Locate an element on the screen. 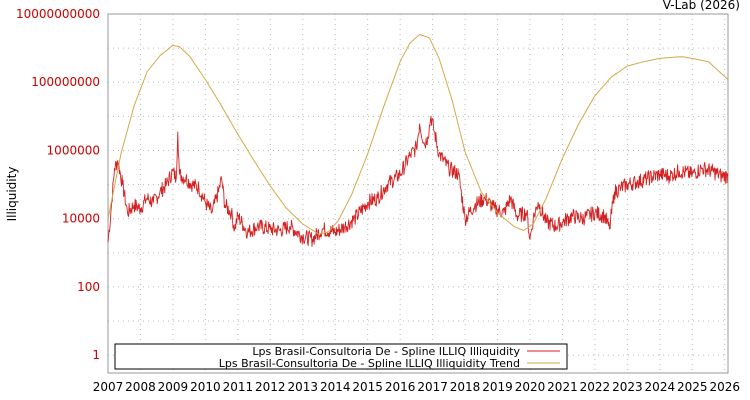 This screenshot has width=750, height=400. x-tick-label: 2017 is located at coordinates (432, 387).